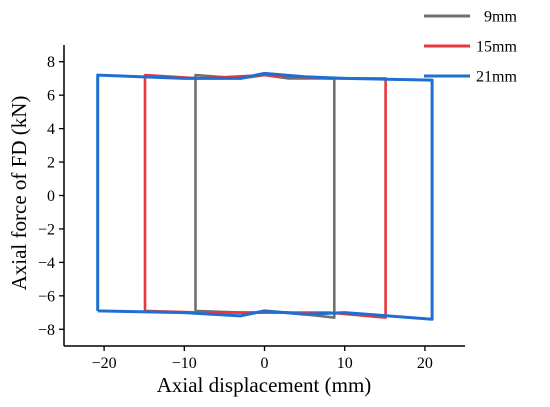 Image resolution: width=550 pixels, height=407 pixels. Describe the element at coordinates (46, 296) in the screenshot. I see `y-tick-label: −6` at that location.